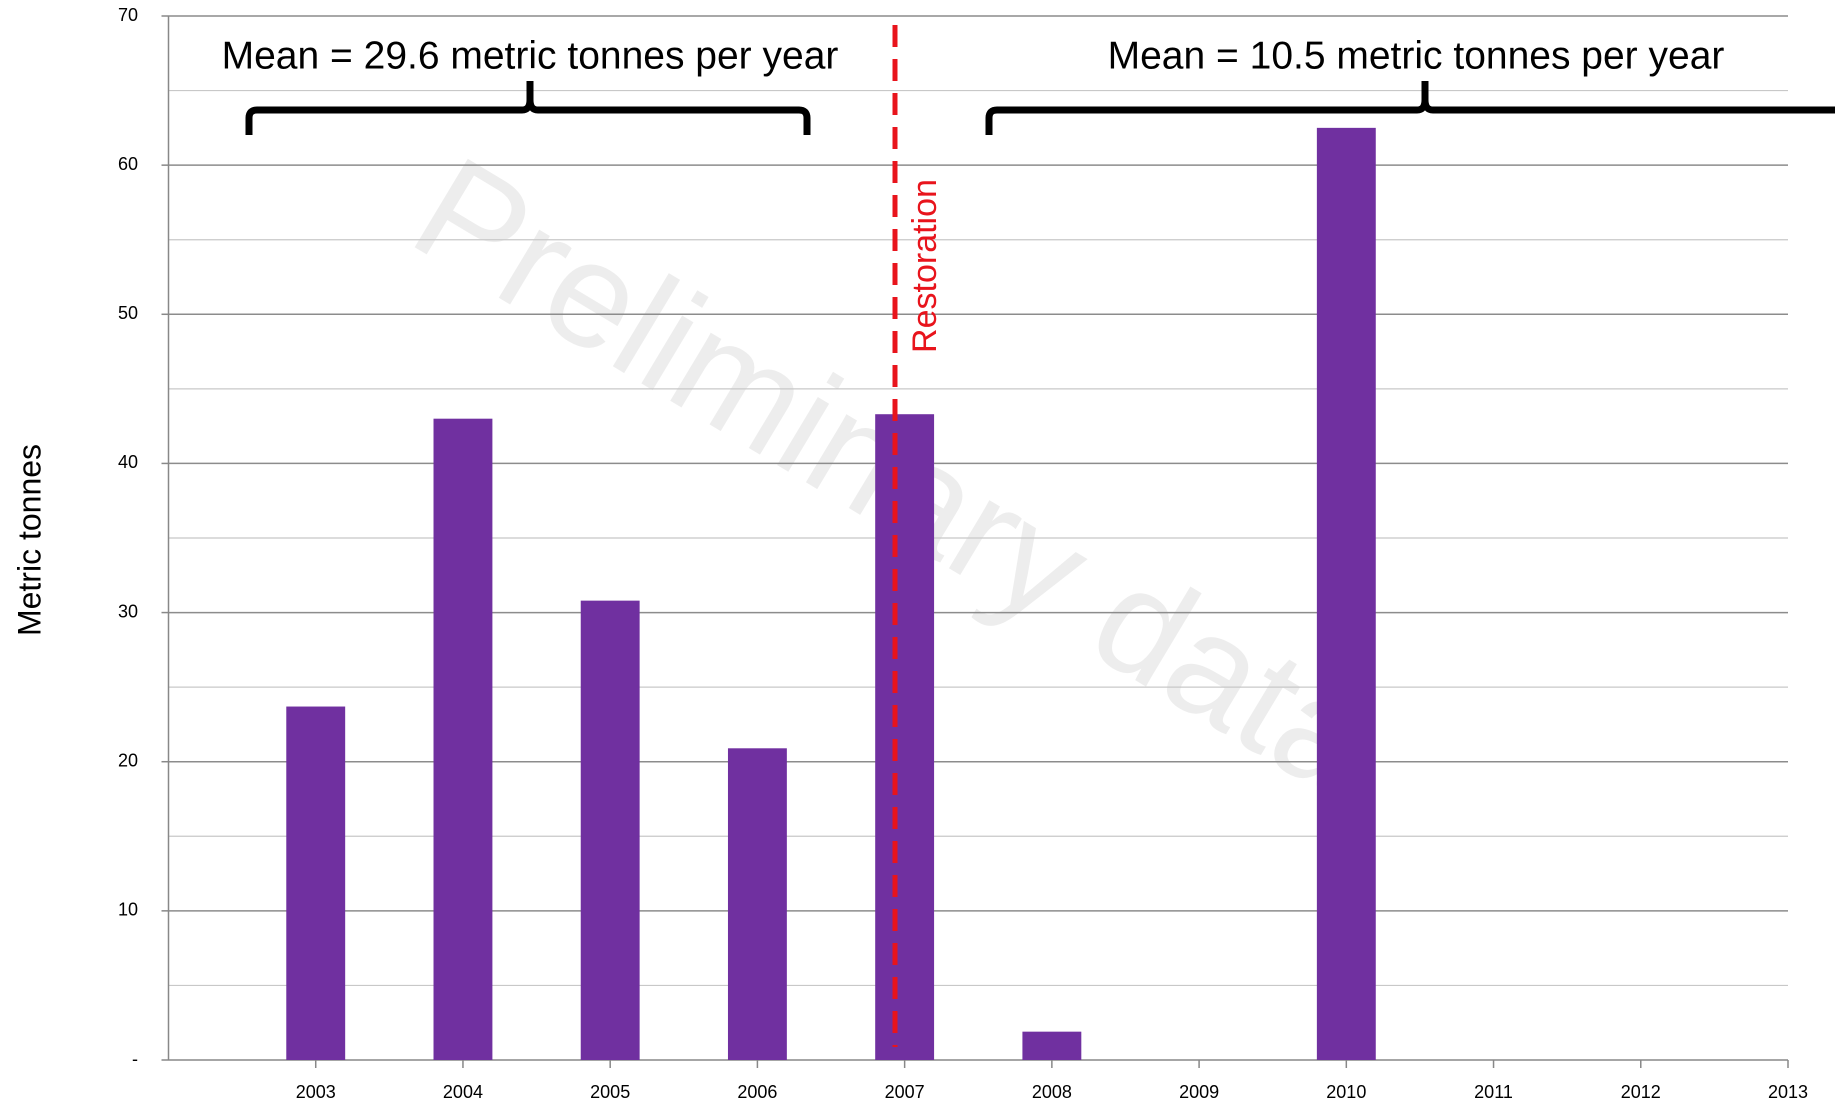 This screenshot has height=1118, width=1835. What do you see at coordinates (128, 462) in the screenshot?
I see `y-tick-label: 40` at bounding box center [128, 462].